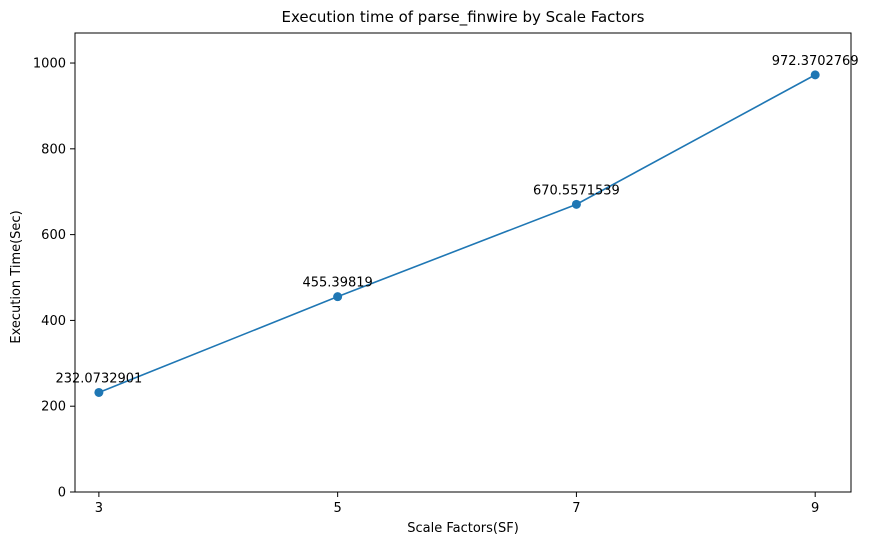  I want to click on x-tick-label: 3, so click(99, 508).